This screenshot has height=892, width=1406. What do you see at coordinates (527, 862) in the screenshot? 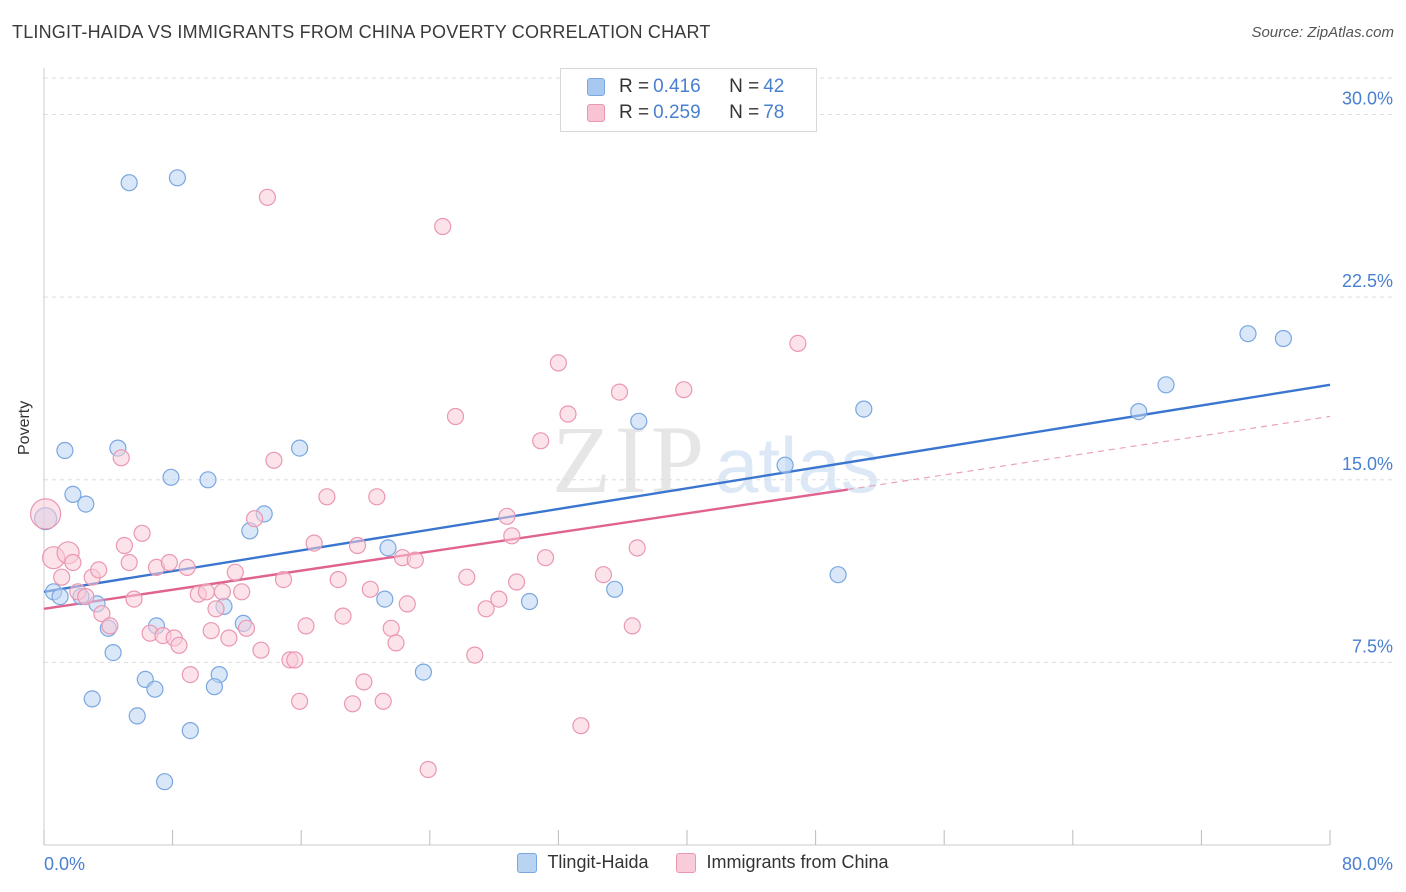
I see `tlingit-swatch` at bounding box center [527, 862].